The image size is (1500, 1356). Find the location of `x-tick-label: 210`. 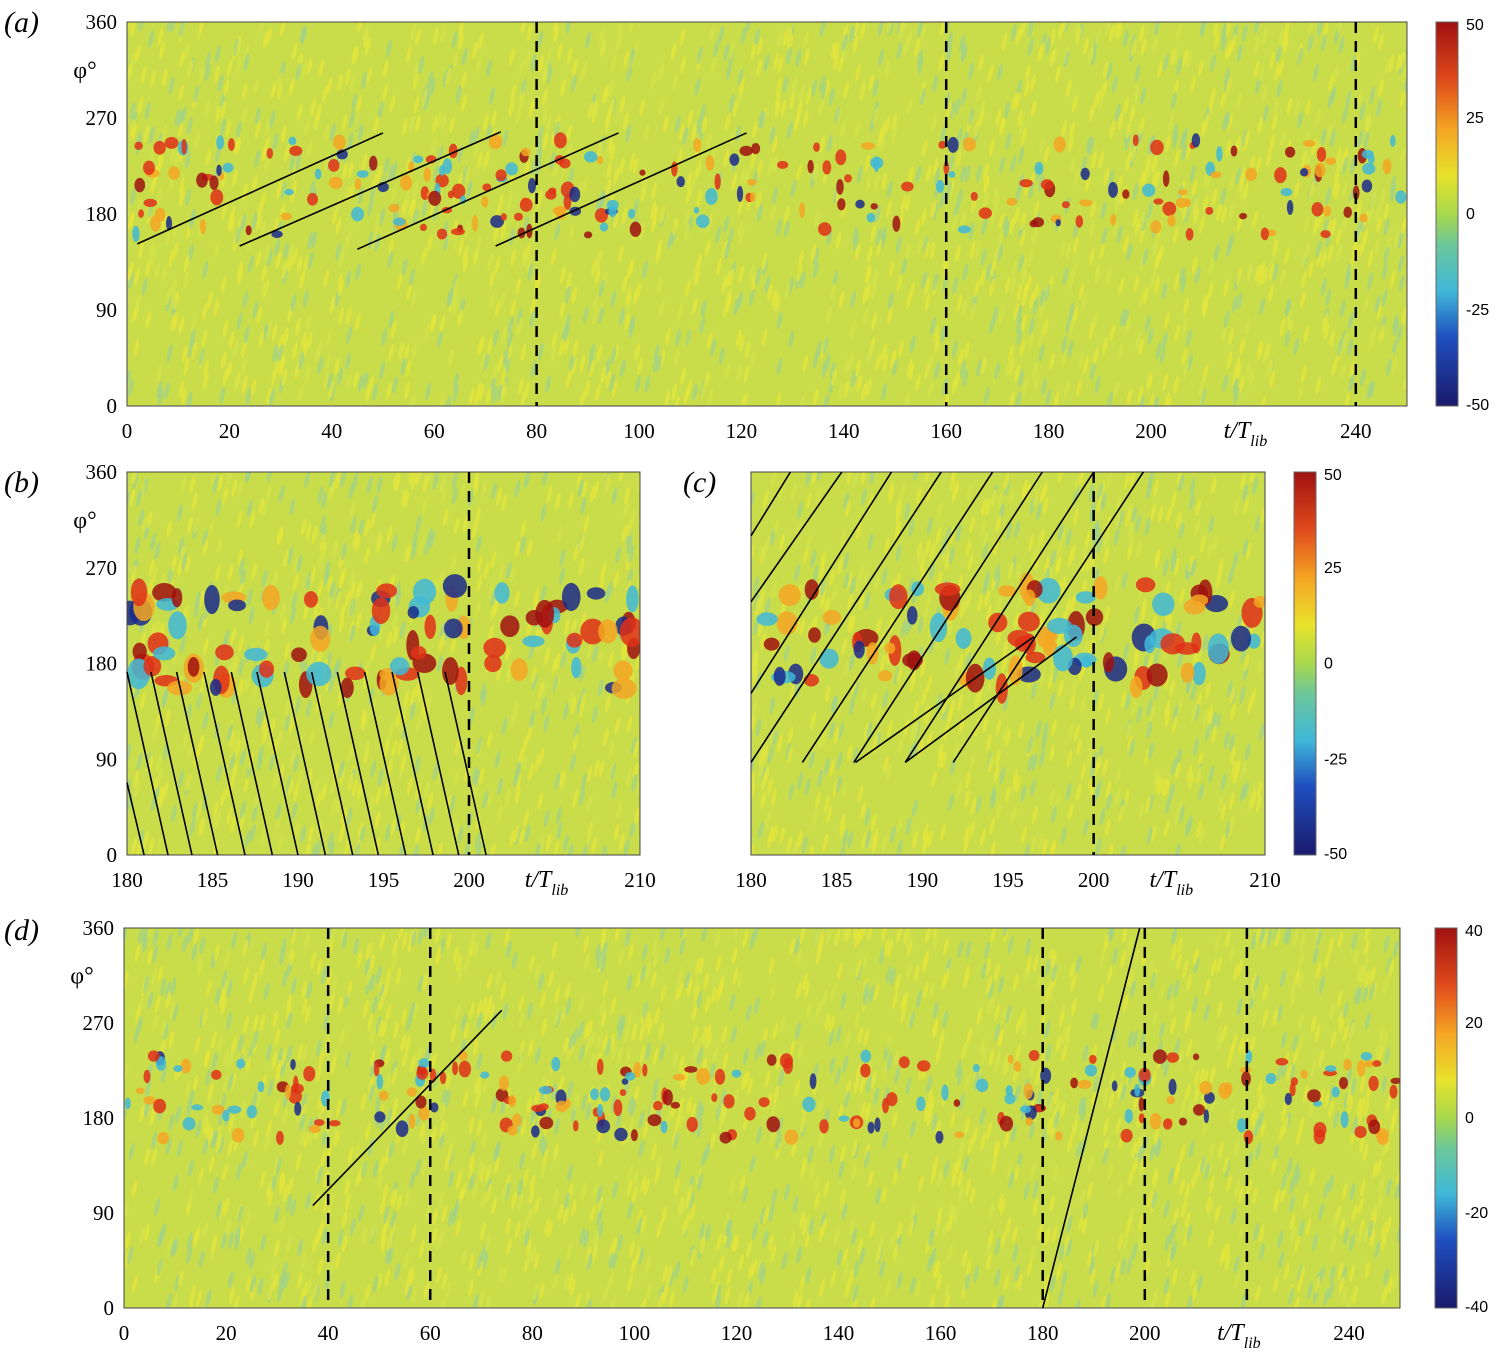

x-tick-label: 210 is located at coordinates (1265, 880).